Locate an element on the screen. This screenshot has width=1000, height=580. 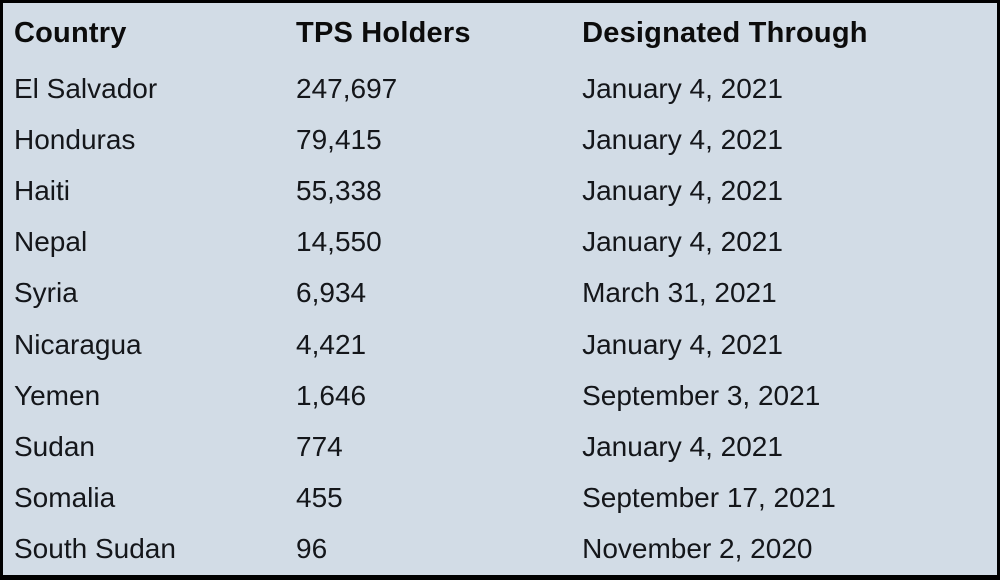
tps-holders-cell: 14,550 is located at coordinates (339, 242).